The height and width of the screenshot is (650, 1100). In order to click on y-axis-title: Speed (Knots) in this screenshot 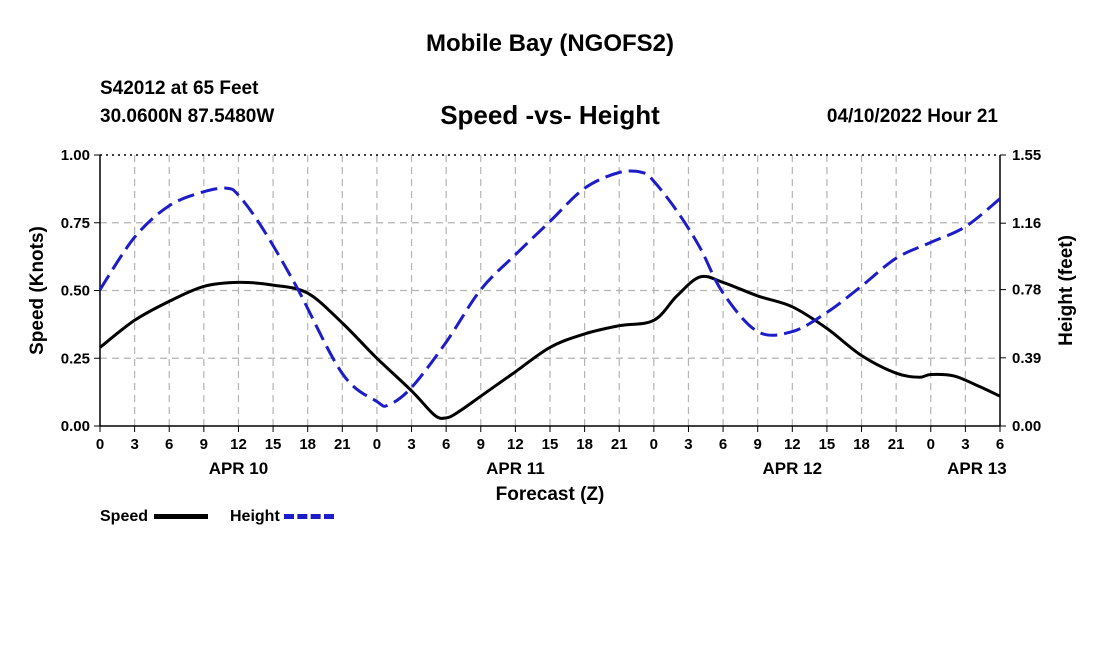, I will do `click(37, 290)`.